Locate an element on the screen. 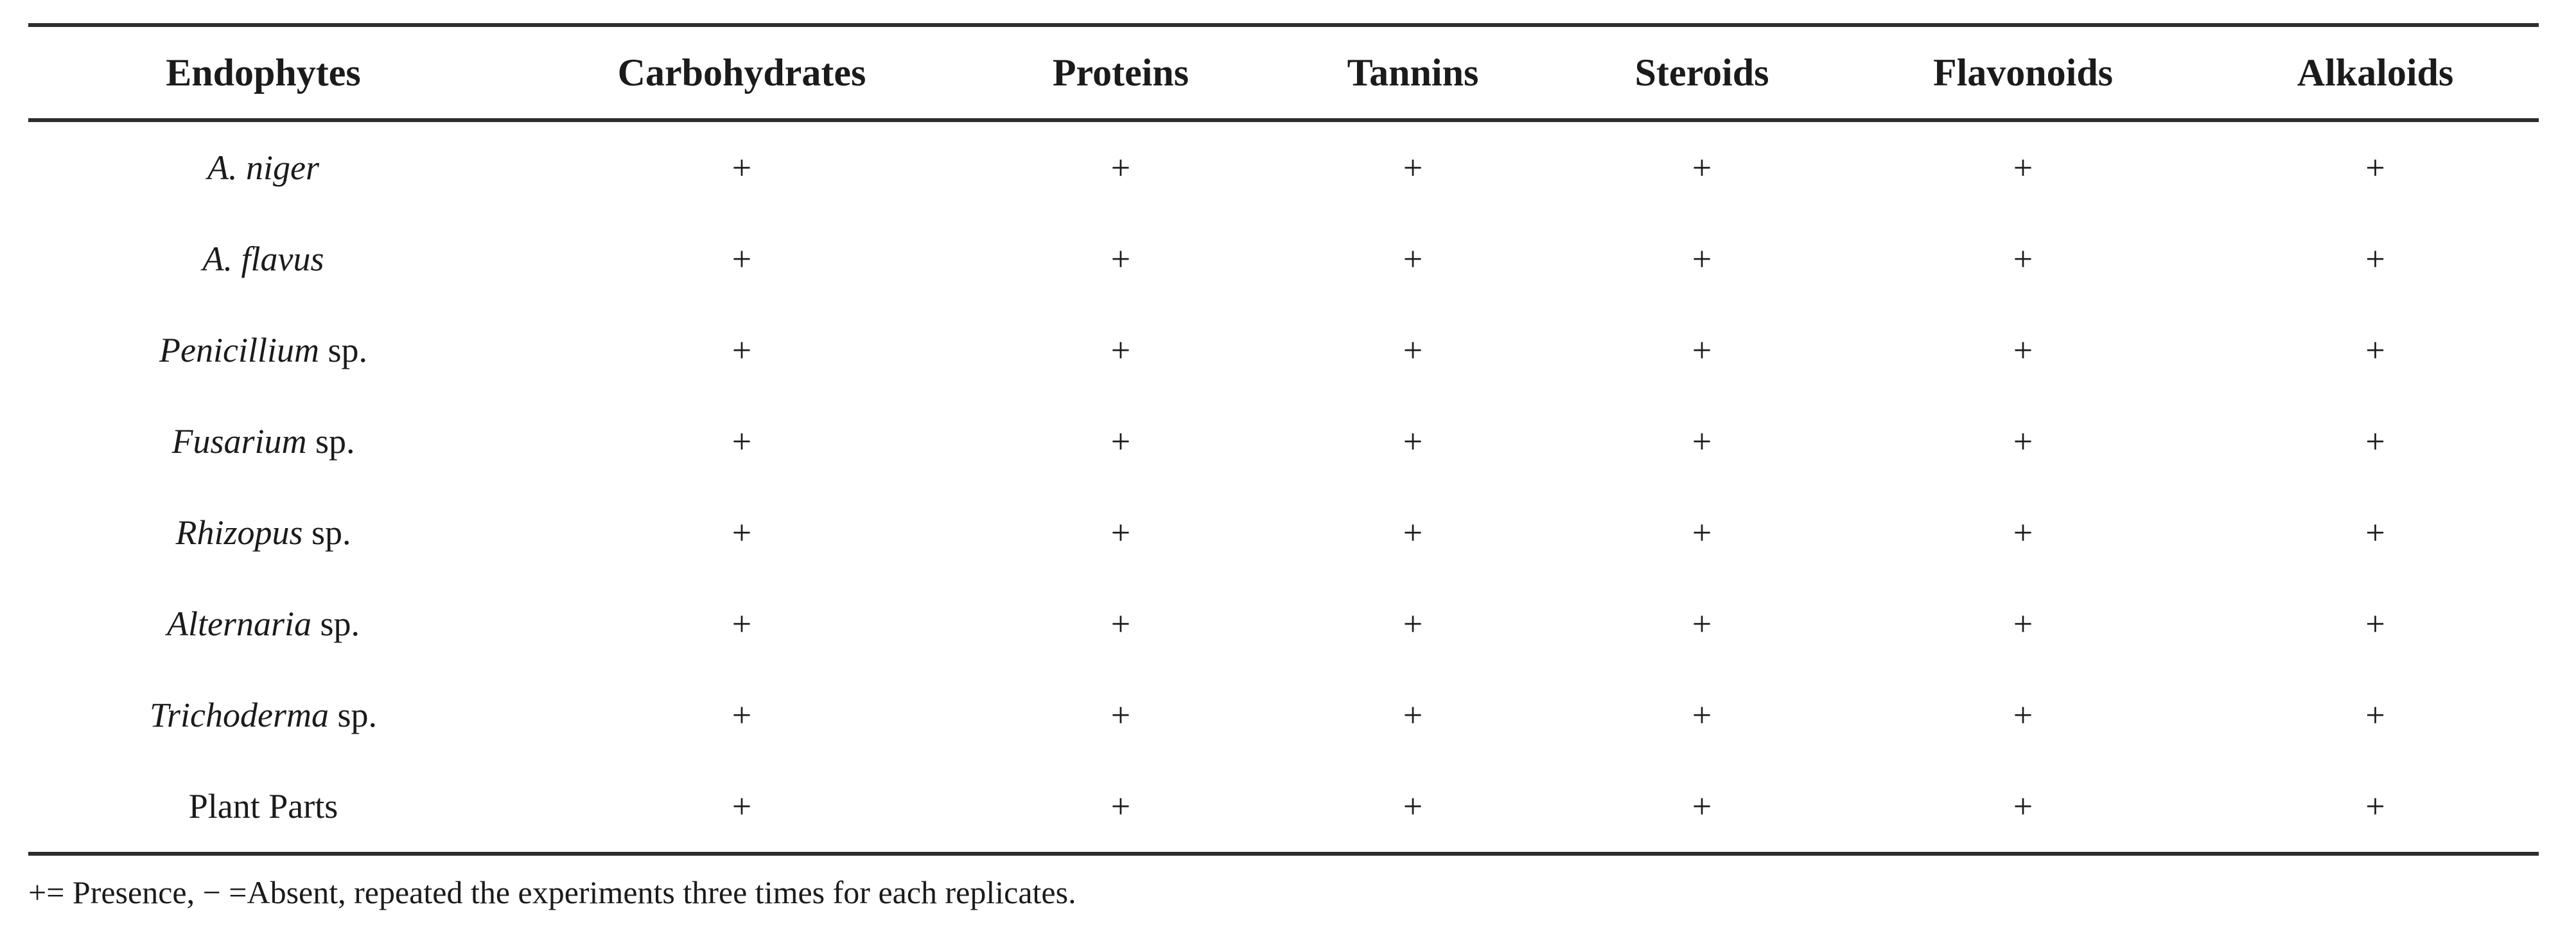  row-label: Plant Parts is located at coordinates (263, 806).